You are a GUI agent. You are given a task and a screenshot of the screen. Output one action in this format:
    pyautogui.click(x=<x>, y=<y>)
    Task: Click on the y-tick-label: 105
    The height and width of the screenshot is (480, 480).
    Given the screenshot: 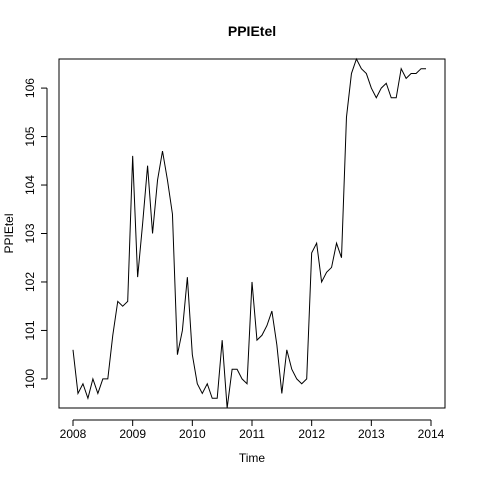 What is the action you would take?
    pyautogui.click(x=30, y=136)
    